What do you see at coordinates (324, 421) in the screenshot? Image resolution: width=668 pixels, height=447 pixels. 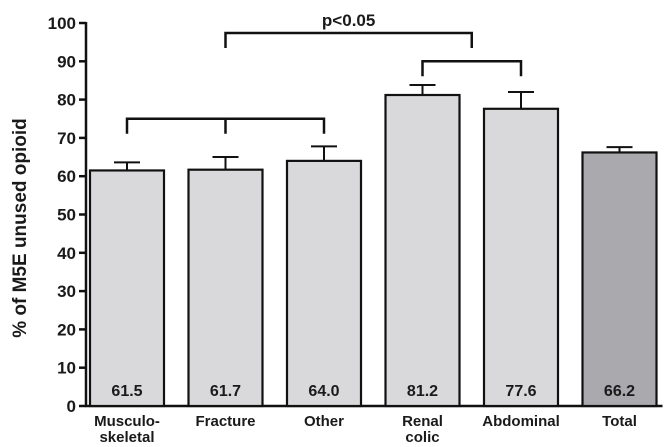 I see `category-label-2: Other` at bounding box center [324, 421].